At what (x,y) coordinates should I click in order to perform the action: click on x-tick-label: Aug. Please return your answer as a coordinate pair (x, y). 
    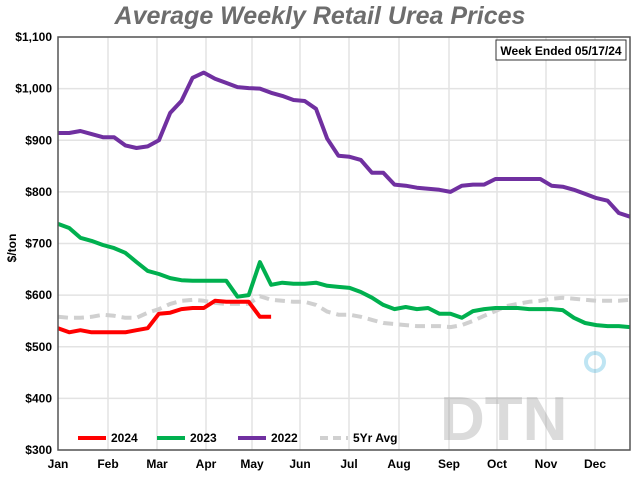
    Looking at the image, I should click on (398, 464).